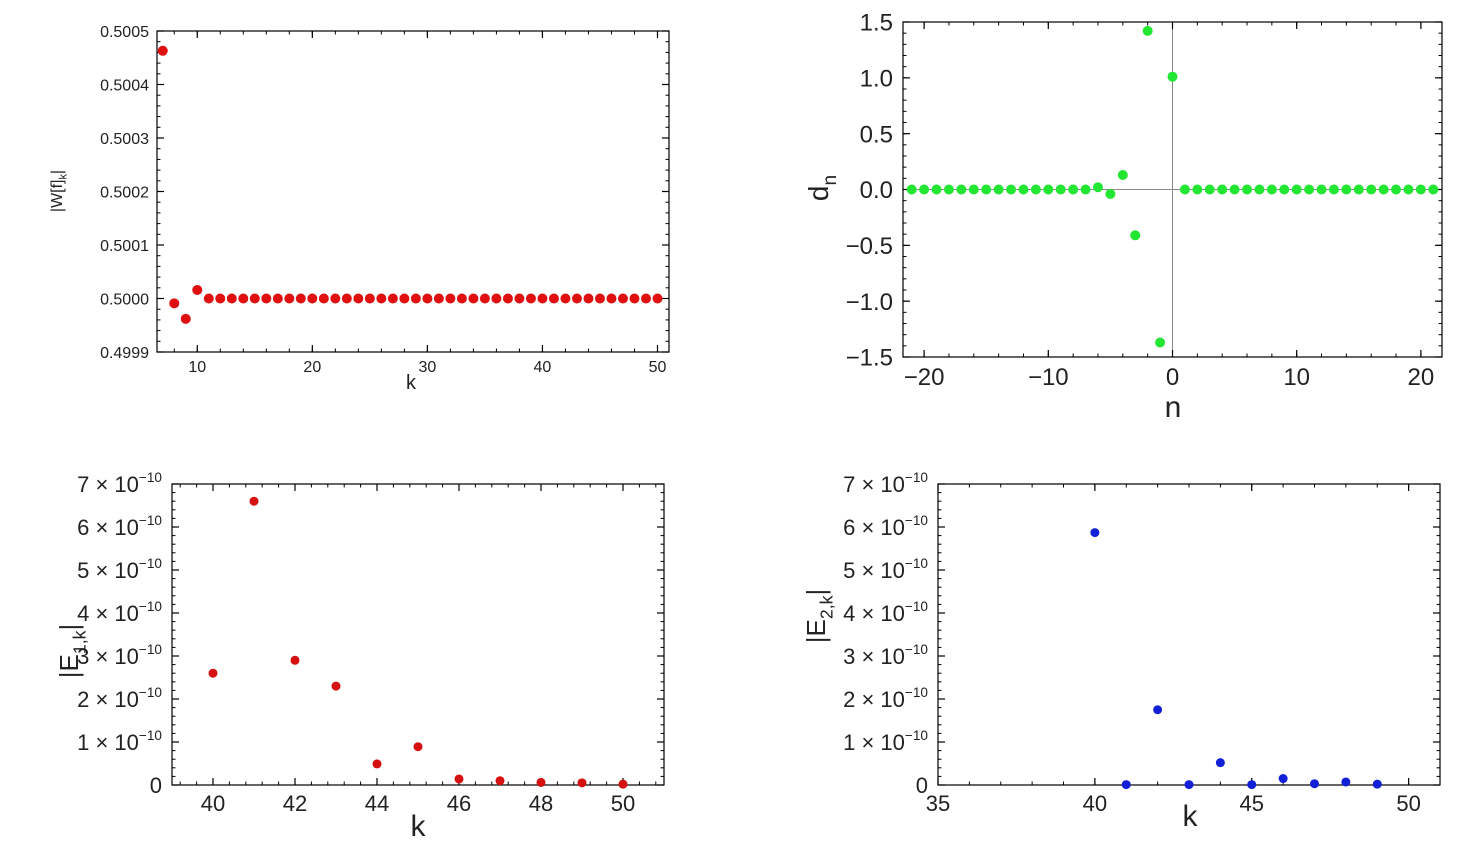 The height and width of the screenshot is (850, 1470). Describe the element at coordinates (213, 803) in the screenshot. I see `x-tick-label: 40` at that location.